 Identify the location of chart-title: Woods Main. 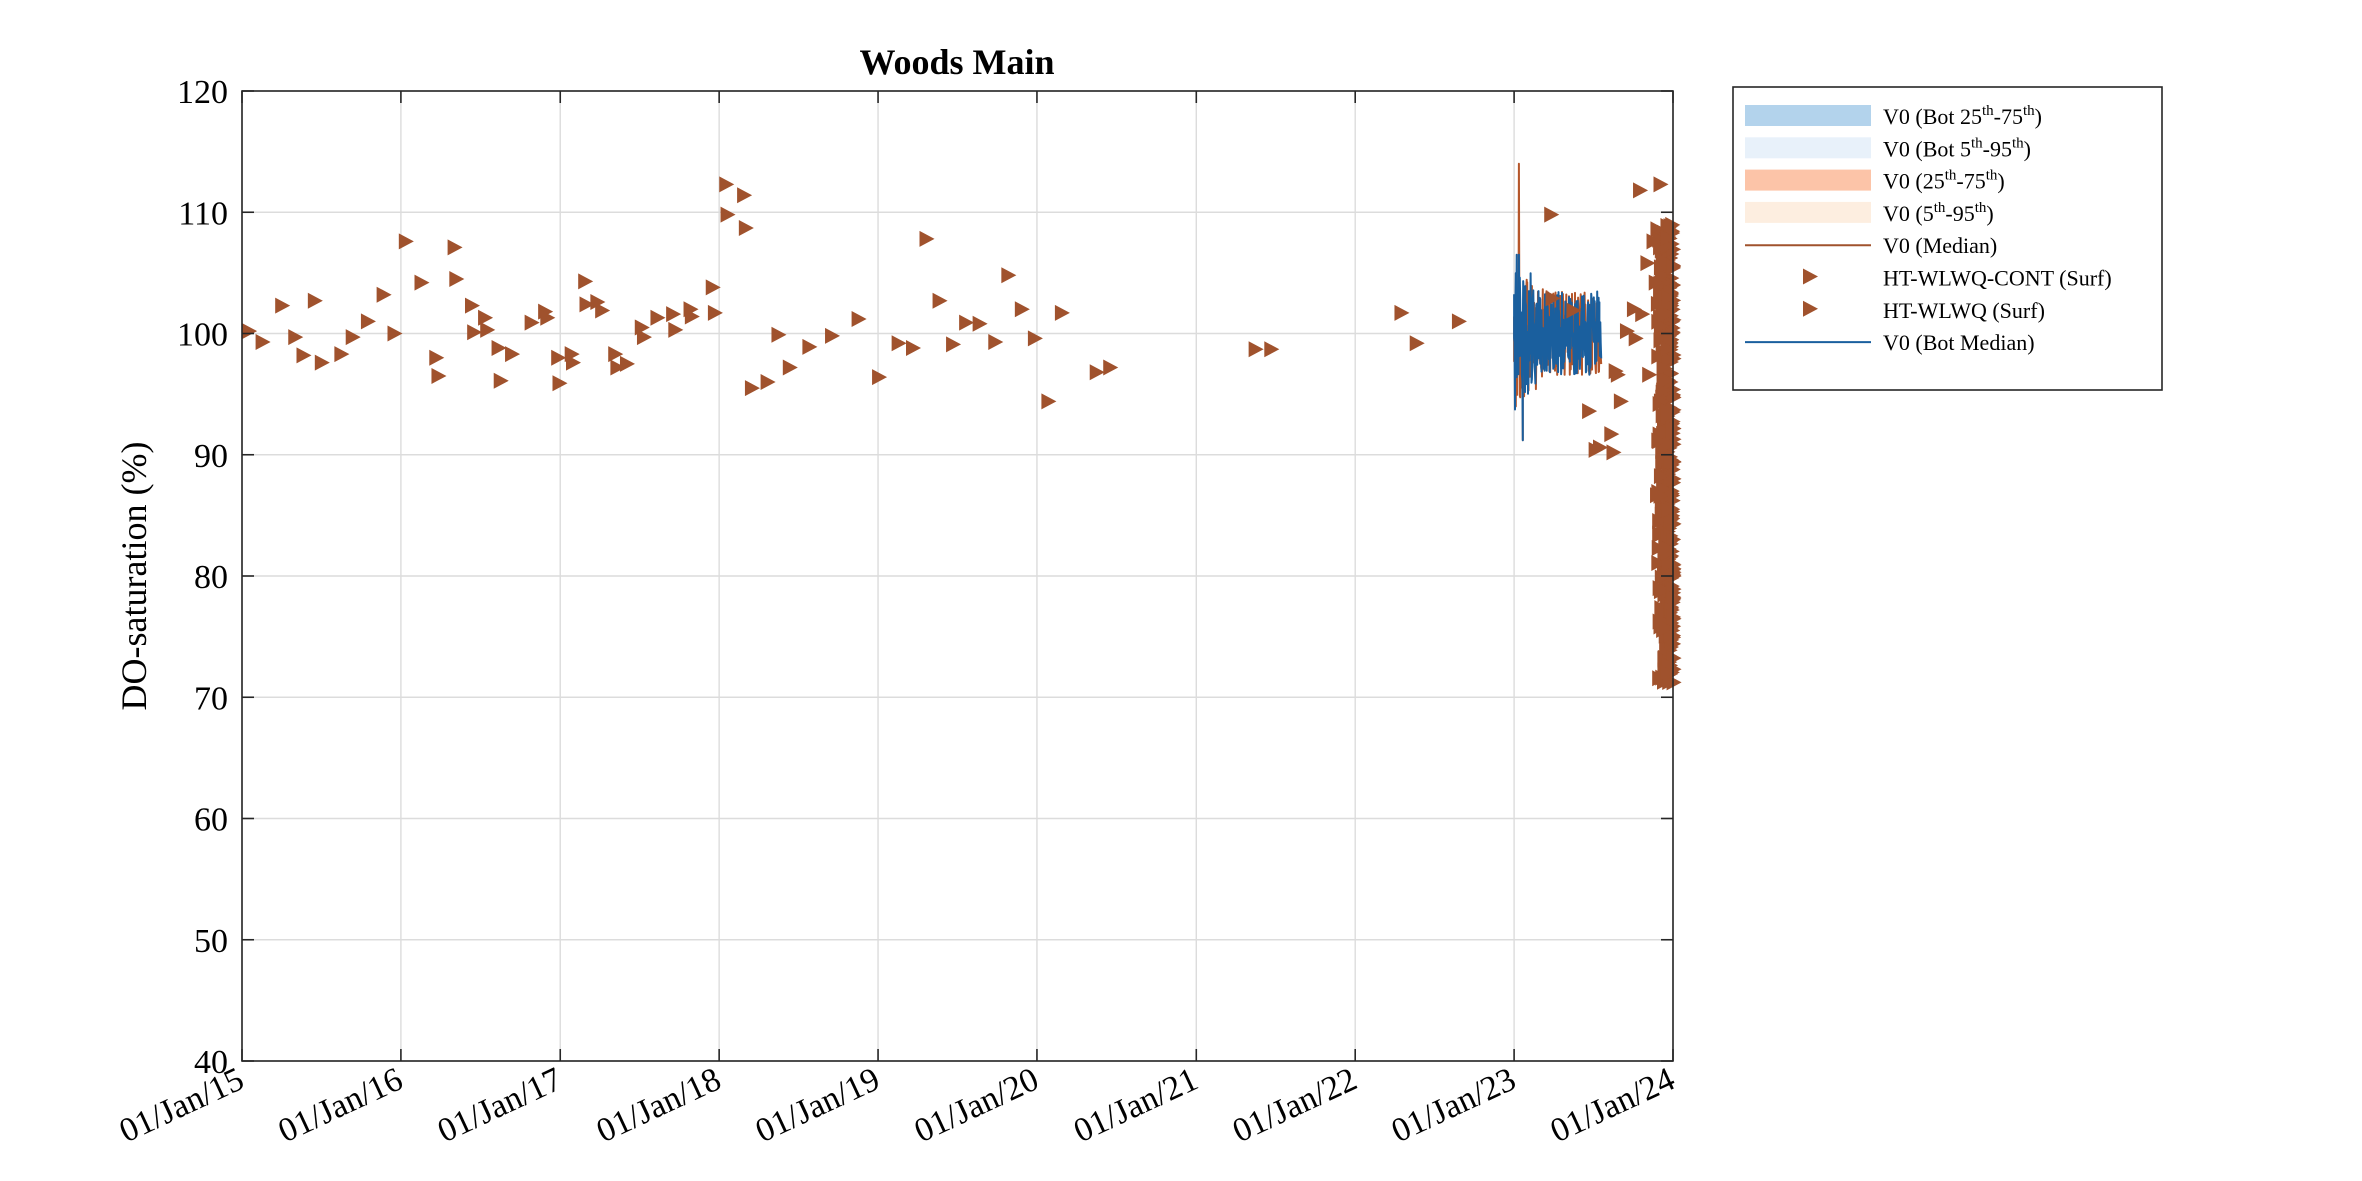
(956, 62).